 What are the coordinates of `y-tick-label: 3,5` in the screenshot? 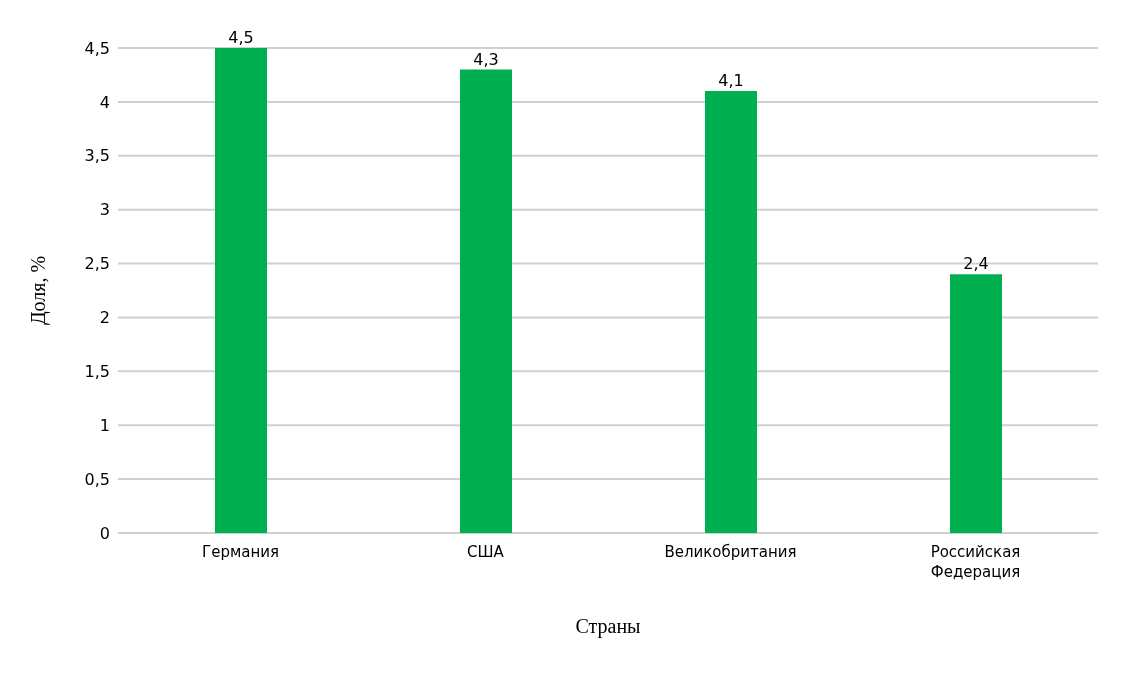 It's located at (97, 156).